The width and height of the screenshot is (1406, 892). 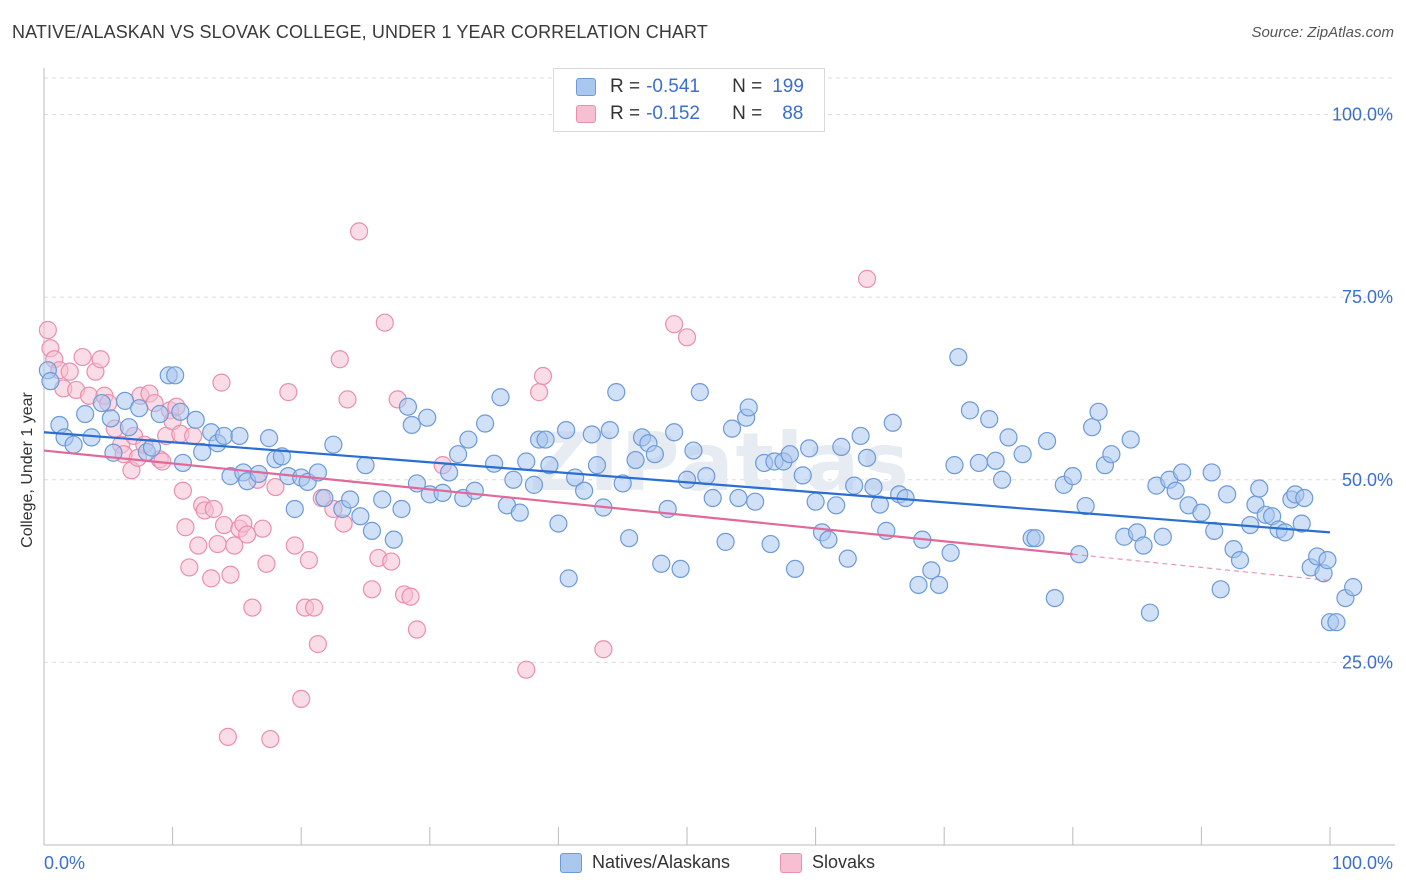 I want to click on legend-n-value: 88, so click(x=793, y=113).